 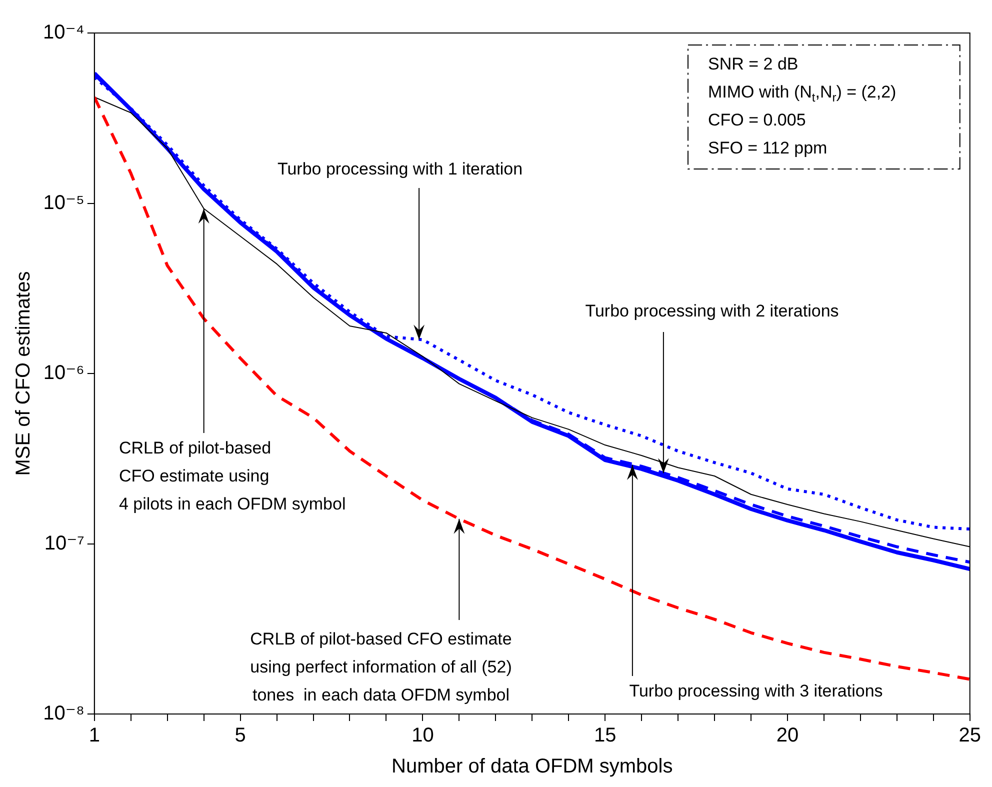 I want to click on annotation: CRLB of pilot-based CFO estimate using 4 pilots in each OFDM symbol, so click(x=232, y=476).